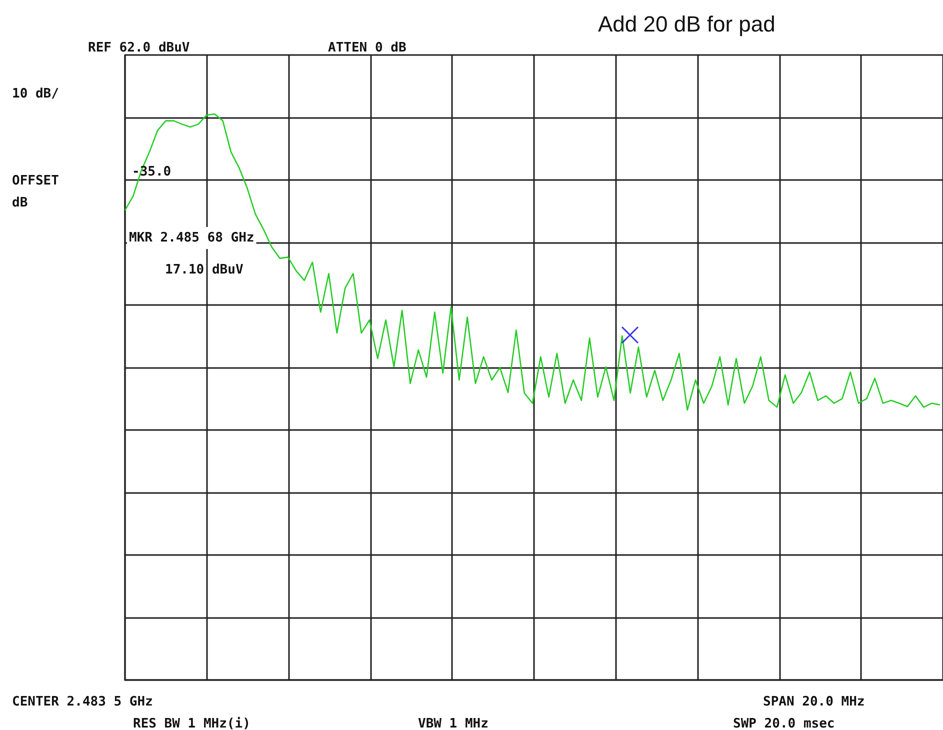 The height and width of the screenshot is (730, 943). Describe the element at coordinates (191, 238) in the screenshot. I see `annotation: MKR 2.485 68 GHz` at that location.